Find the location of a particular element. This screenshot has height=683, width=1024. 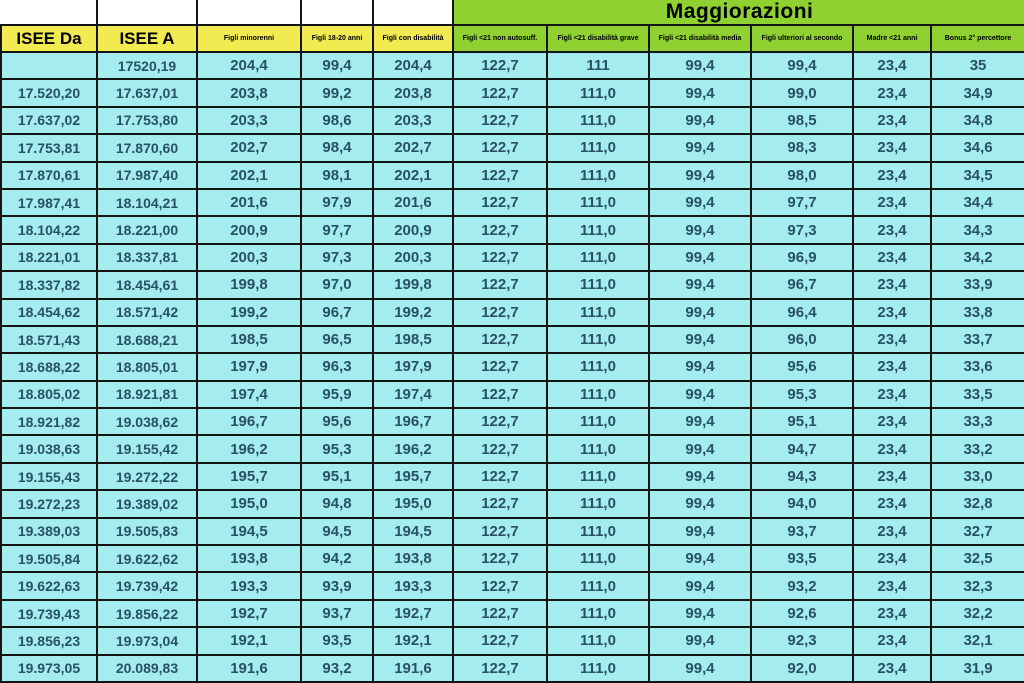

table-cell: 99,0 is located at coordinates (802, 93).